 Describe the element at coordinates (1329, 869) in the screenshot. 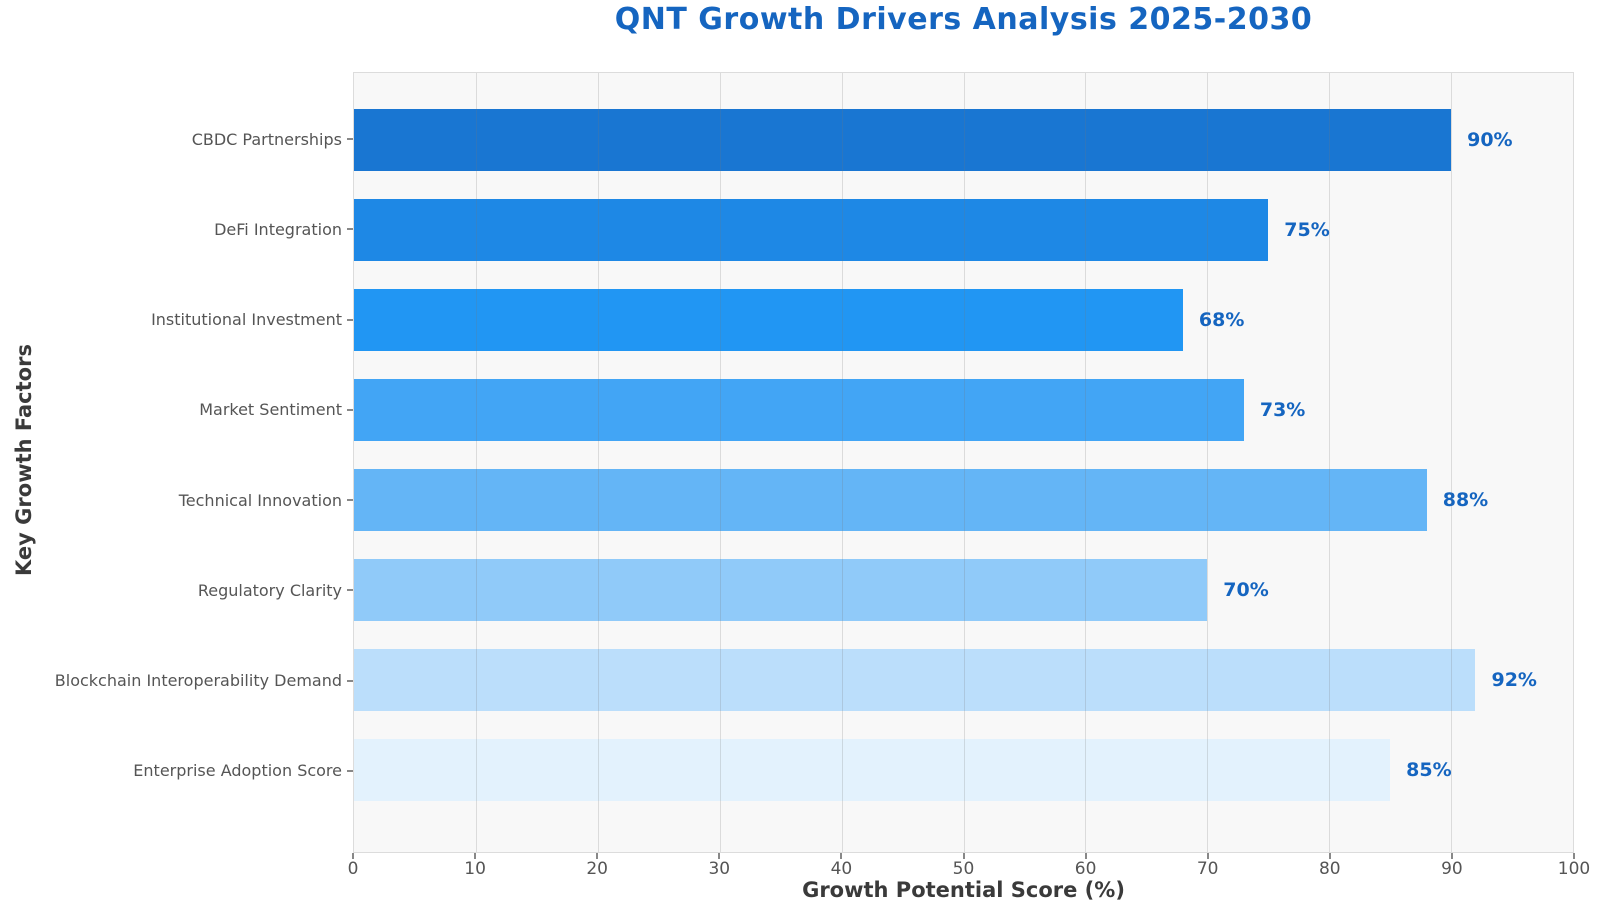

I see `x-tick-label-80: 80` at that location.